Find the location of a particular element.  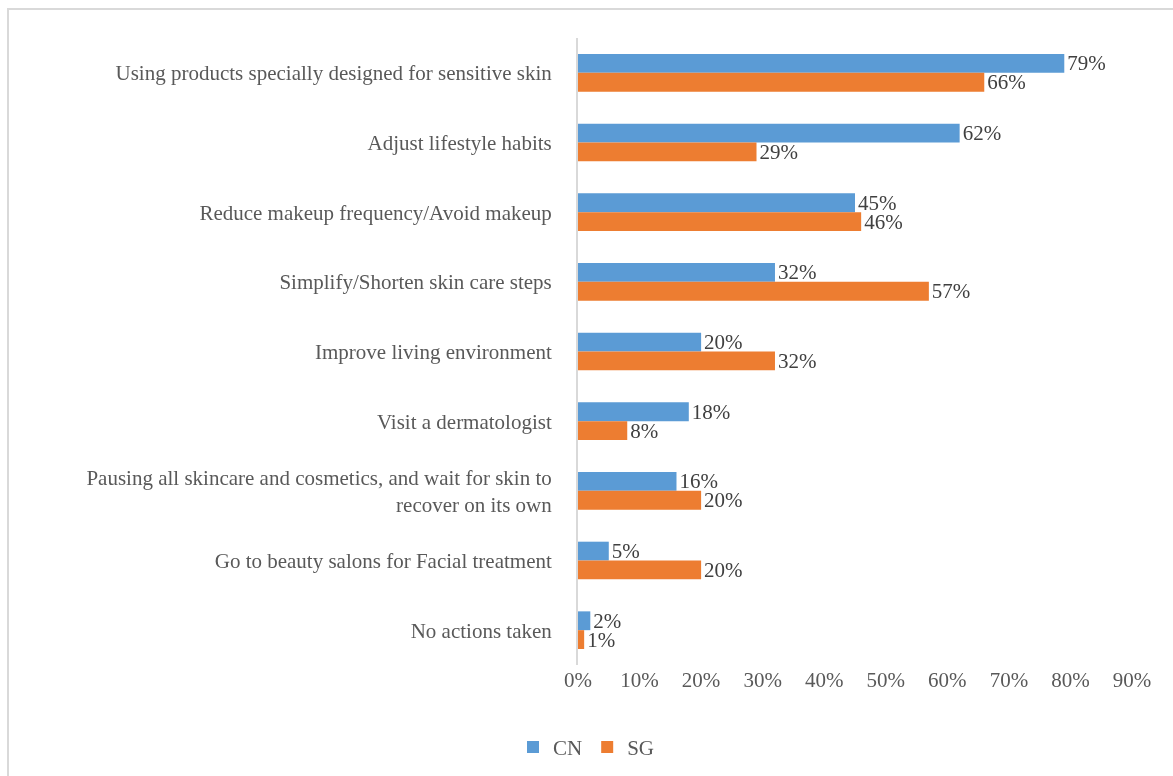

data-label: 66% is located at coordinates (1006, 82).